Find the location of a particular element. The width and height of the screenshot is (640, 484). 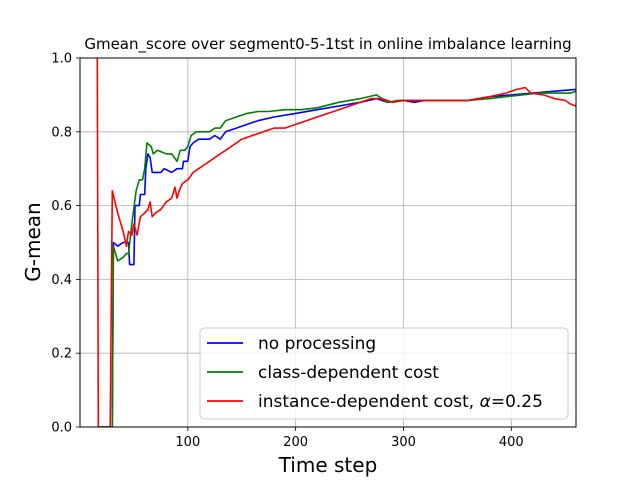

legend-label-text: instance-dependent cost, is located at coordinates (369, 402).